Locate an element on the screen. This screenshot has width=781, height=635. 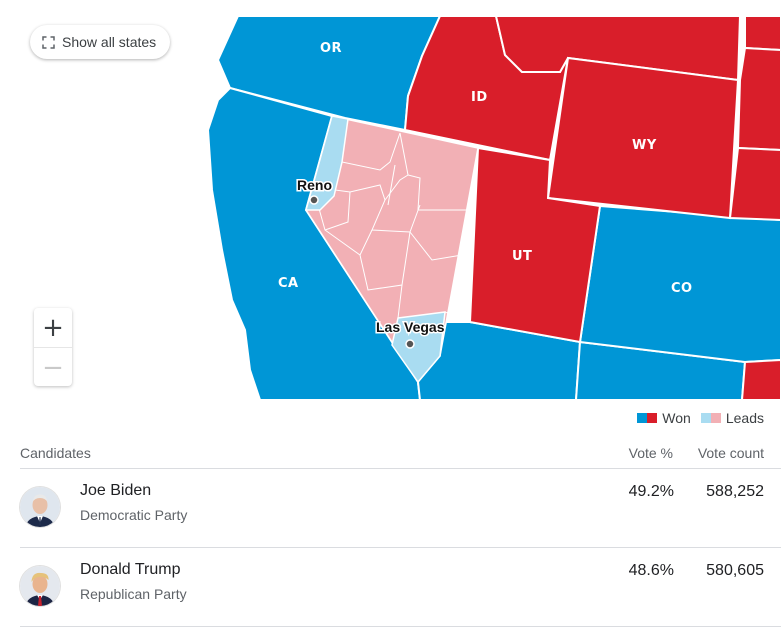
header-candidates: Candidates is located at coordinates (55, 453).